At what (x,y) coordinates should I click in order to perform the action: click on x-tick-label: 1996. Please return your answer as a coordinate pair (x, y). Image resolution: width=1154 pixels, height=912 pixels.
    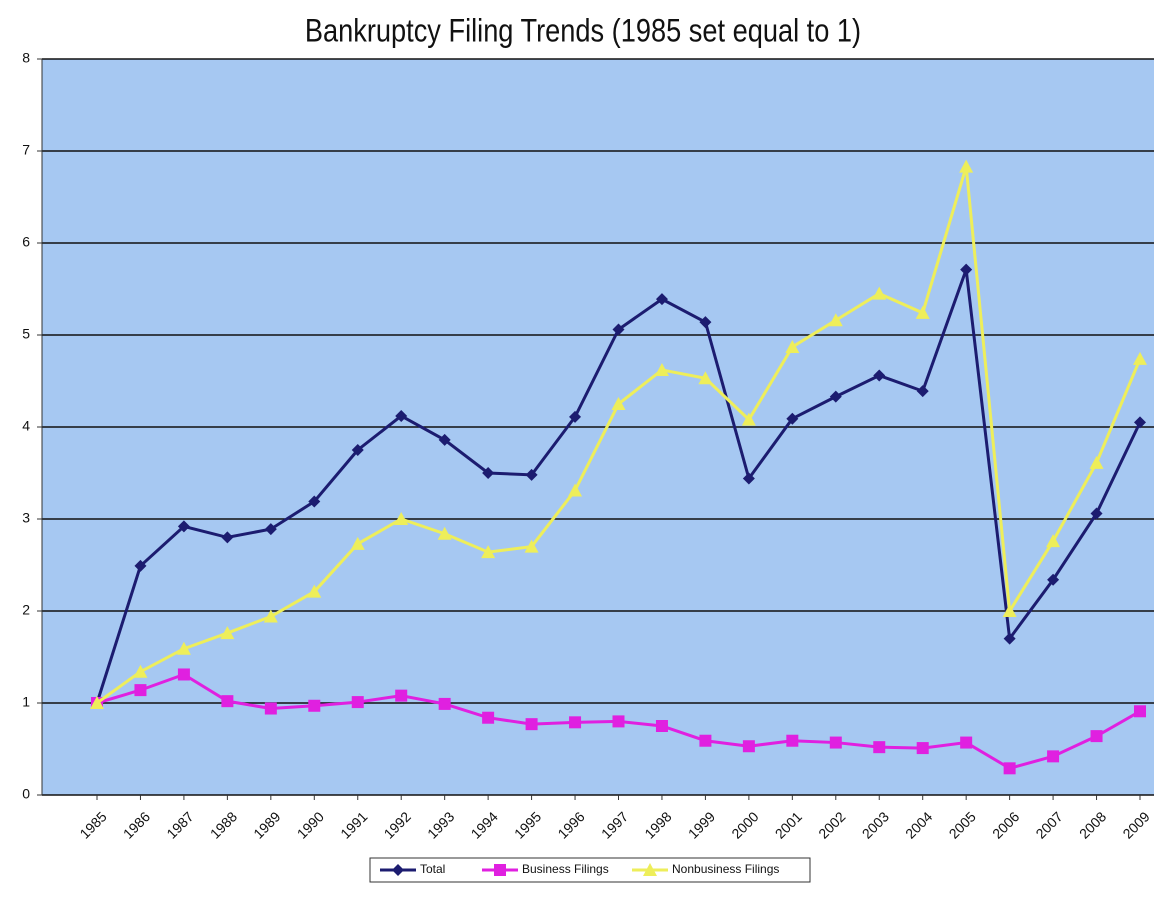
    Looking at the image, I should click on (570, 824).